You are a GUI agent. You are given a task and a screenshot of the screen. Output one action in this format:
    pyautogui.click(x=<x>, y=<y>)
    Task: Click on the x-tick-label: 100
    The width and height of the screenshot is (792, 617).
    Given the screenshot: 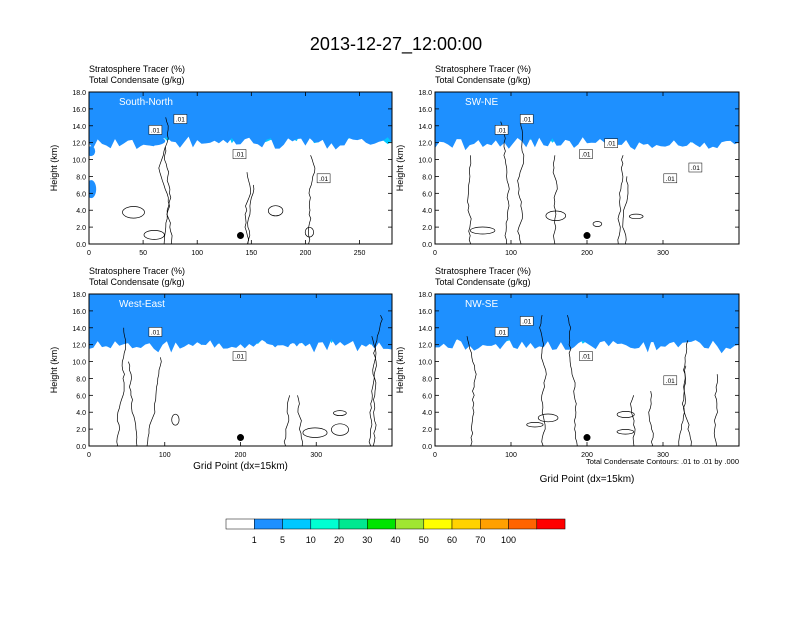 What is the action you would take?
    pyautogui.click(x=165, y=455)
    